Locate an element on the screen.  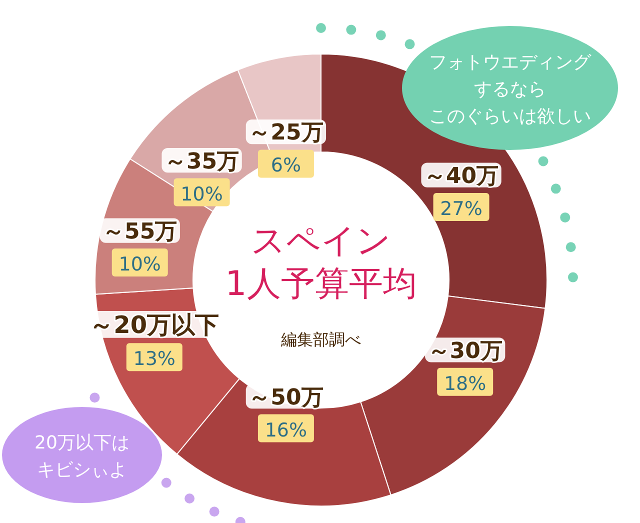
slice-label: ～35万 is located at coordinates (202, 161).